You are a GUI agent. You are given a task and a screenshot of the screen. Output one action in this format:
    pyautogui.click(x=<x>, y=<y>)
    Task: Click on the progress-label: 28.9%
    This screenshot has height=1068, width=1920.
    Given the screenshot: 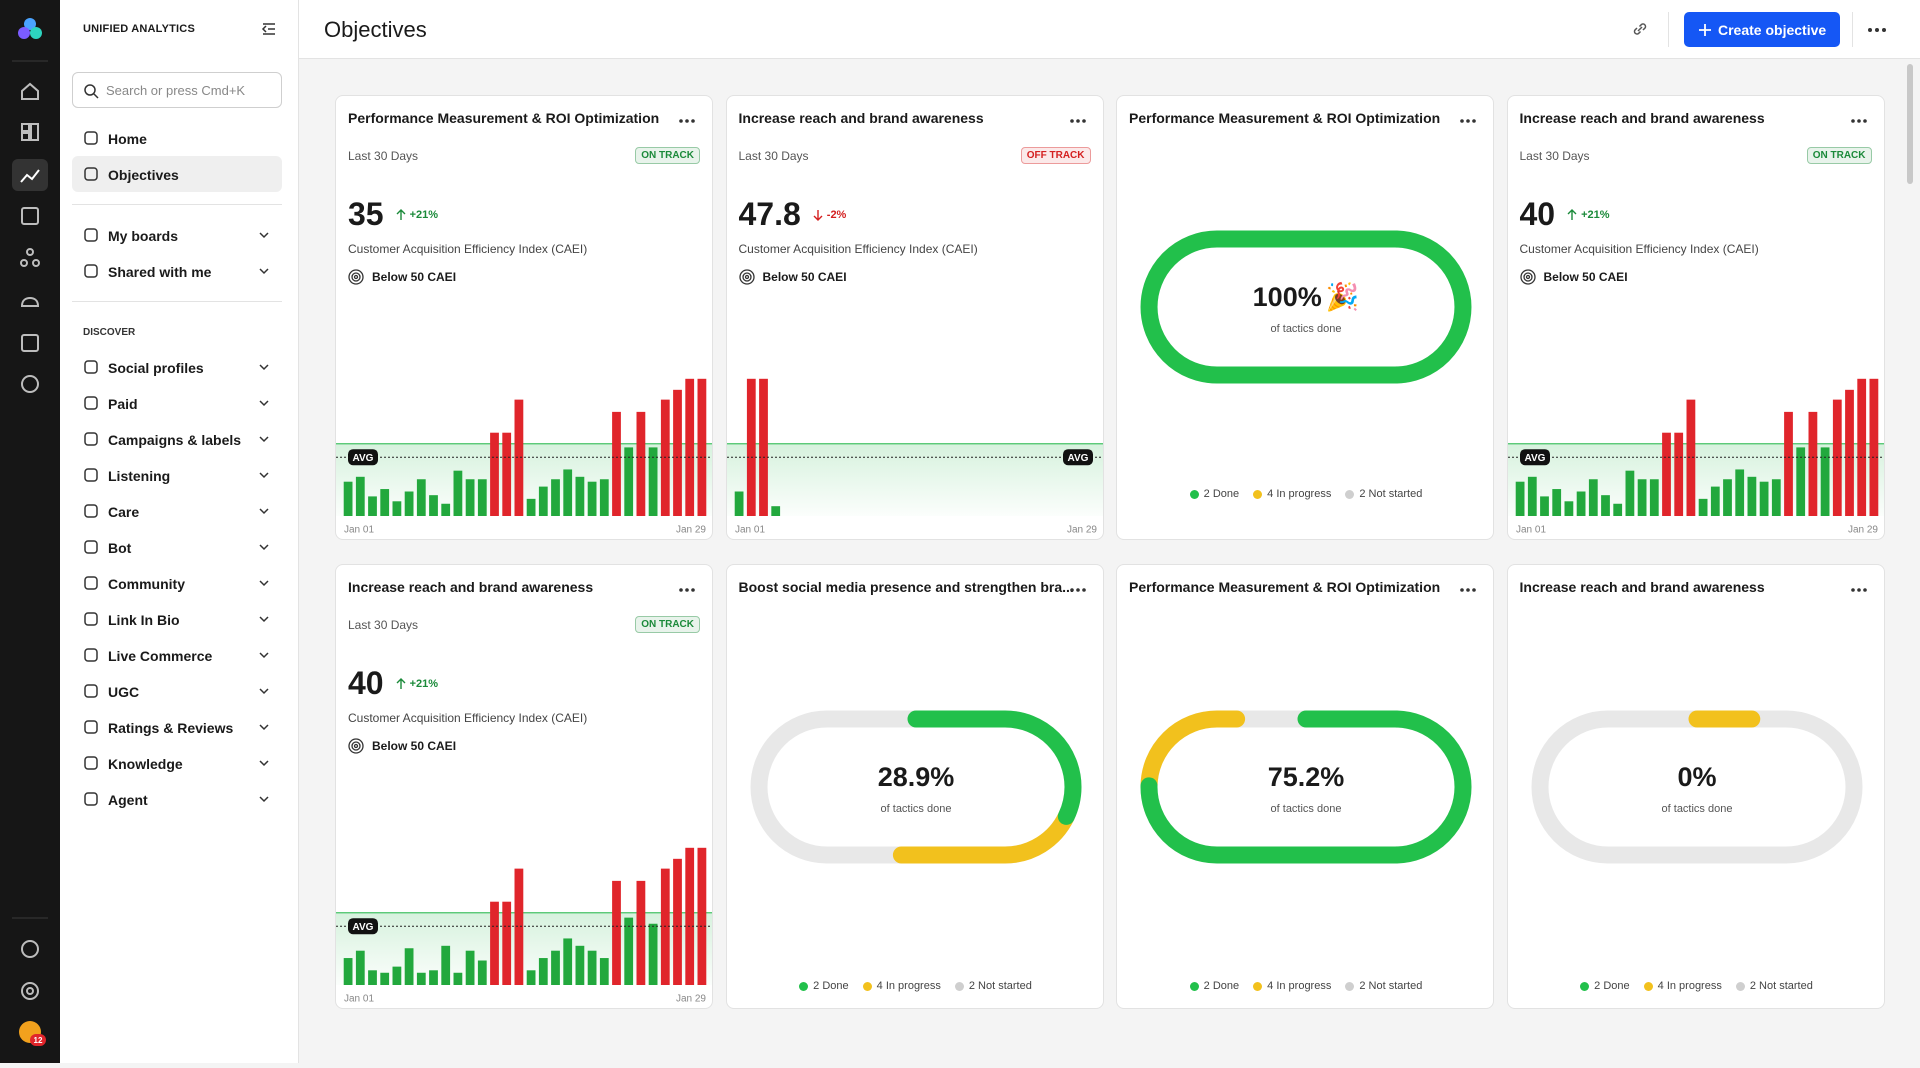 What is the action you would take?
    pyautogui.click(x=915, y=777)
    